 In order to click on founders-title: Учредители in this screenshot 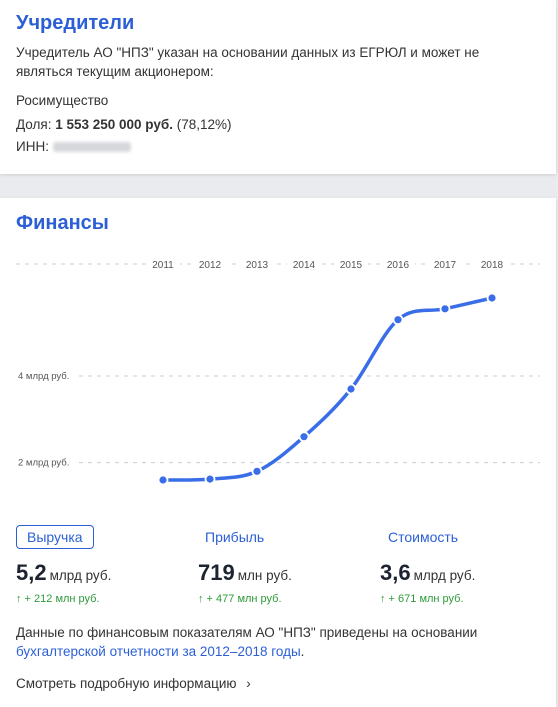, I will do `click(75, 23)`.